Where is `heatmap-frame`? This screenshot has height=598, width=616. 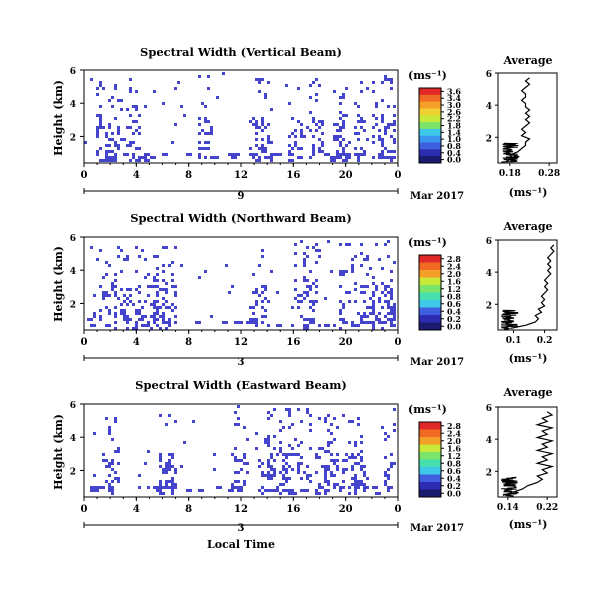
heatmap-frame is located at coordinates (241, 450).